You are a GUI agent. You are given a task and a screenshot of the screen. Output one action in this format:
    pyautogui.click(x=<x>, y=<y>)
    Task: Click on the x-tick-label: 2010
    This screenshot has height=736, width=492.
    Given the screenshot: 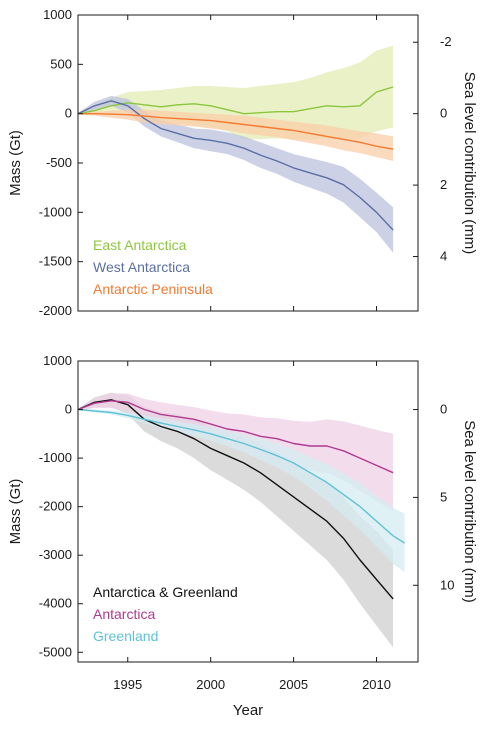 What is the action you would take?
    pyautogui.click(x=376, y=684)
    